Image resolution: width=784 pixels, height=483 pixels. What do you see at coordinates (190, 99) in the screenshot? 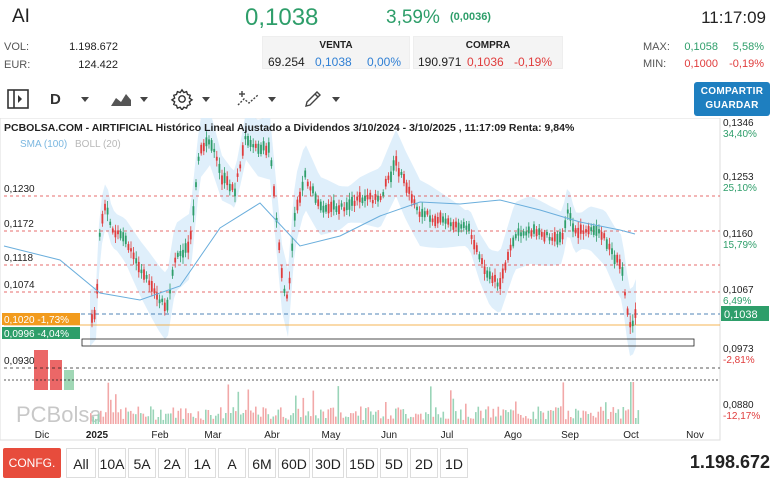
I see `settings-selector` at bounding box center [190, 99].